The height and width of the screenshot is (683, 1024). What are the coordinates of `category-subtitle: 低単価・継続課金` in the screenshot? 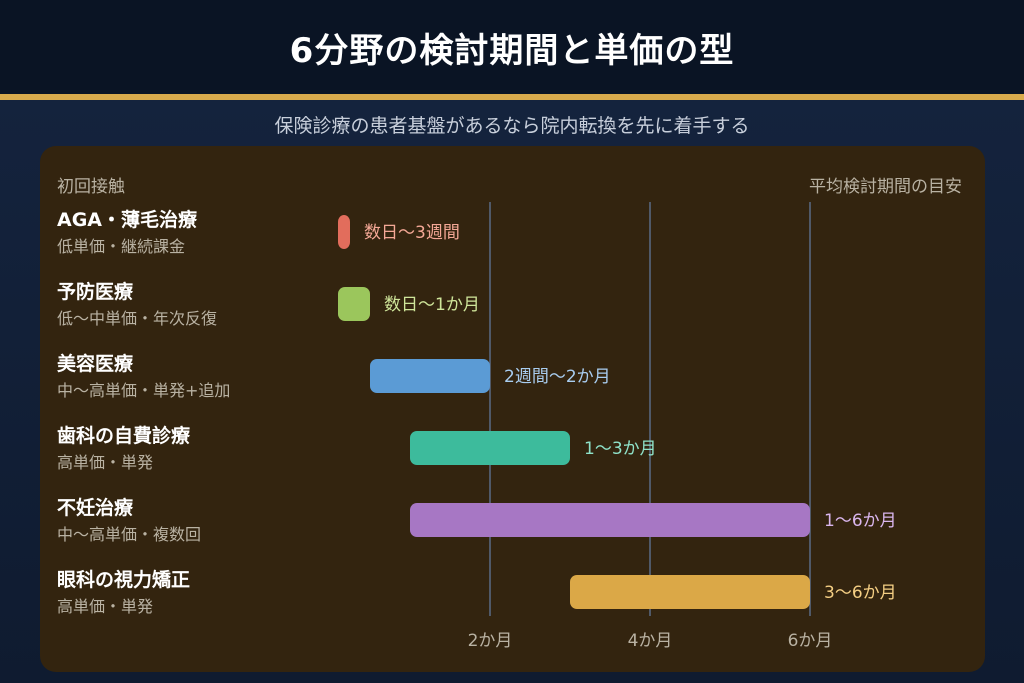 It's located at (121, 246).